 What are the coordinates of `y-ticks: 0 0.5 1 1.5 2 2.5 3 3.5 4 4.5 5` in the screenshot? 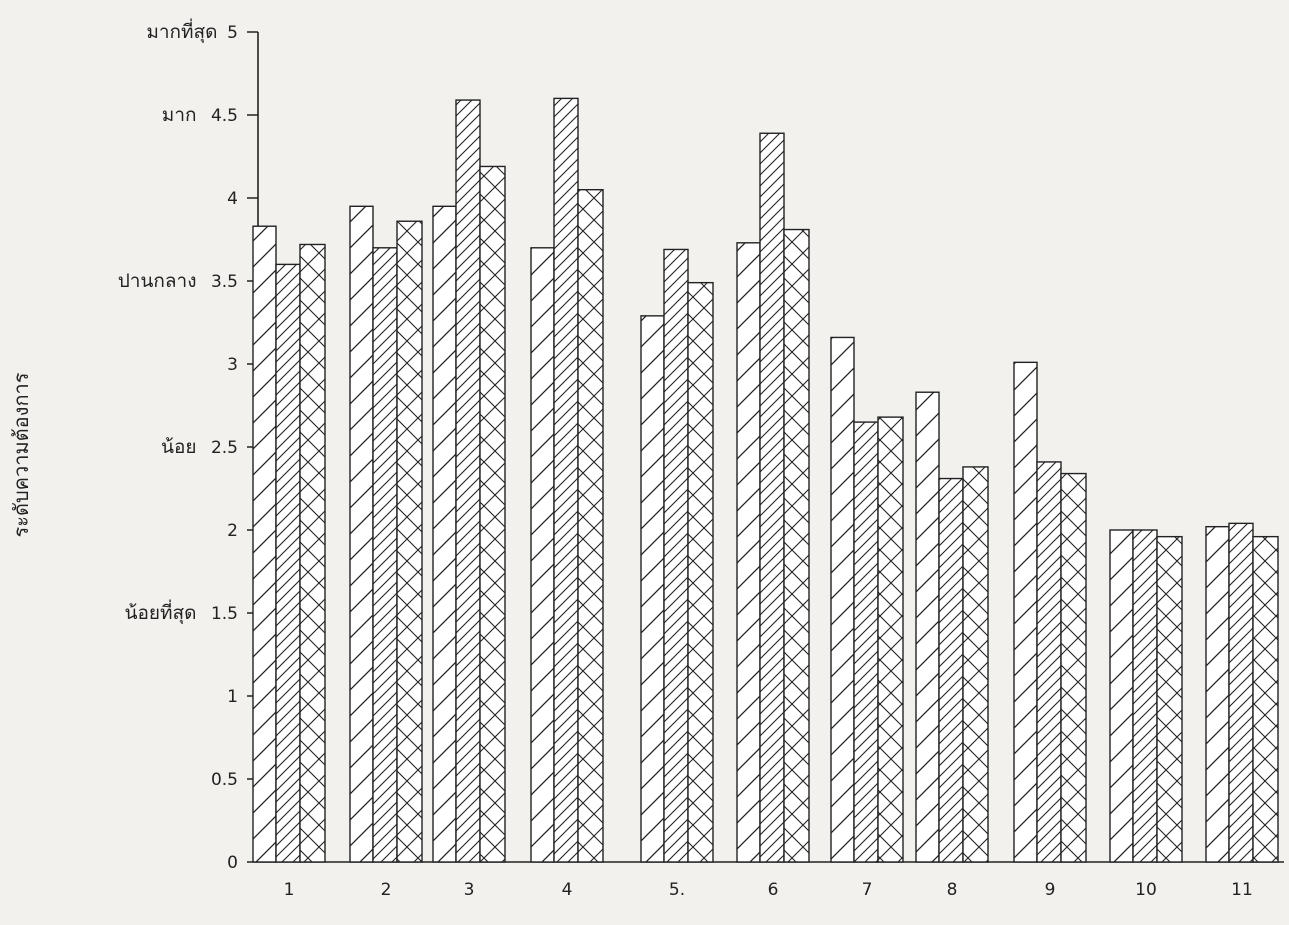 It's located at (234, 448).